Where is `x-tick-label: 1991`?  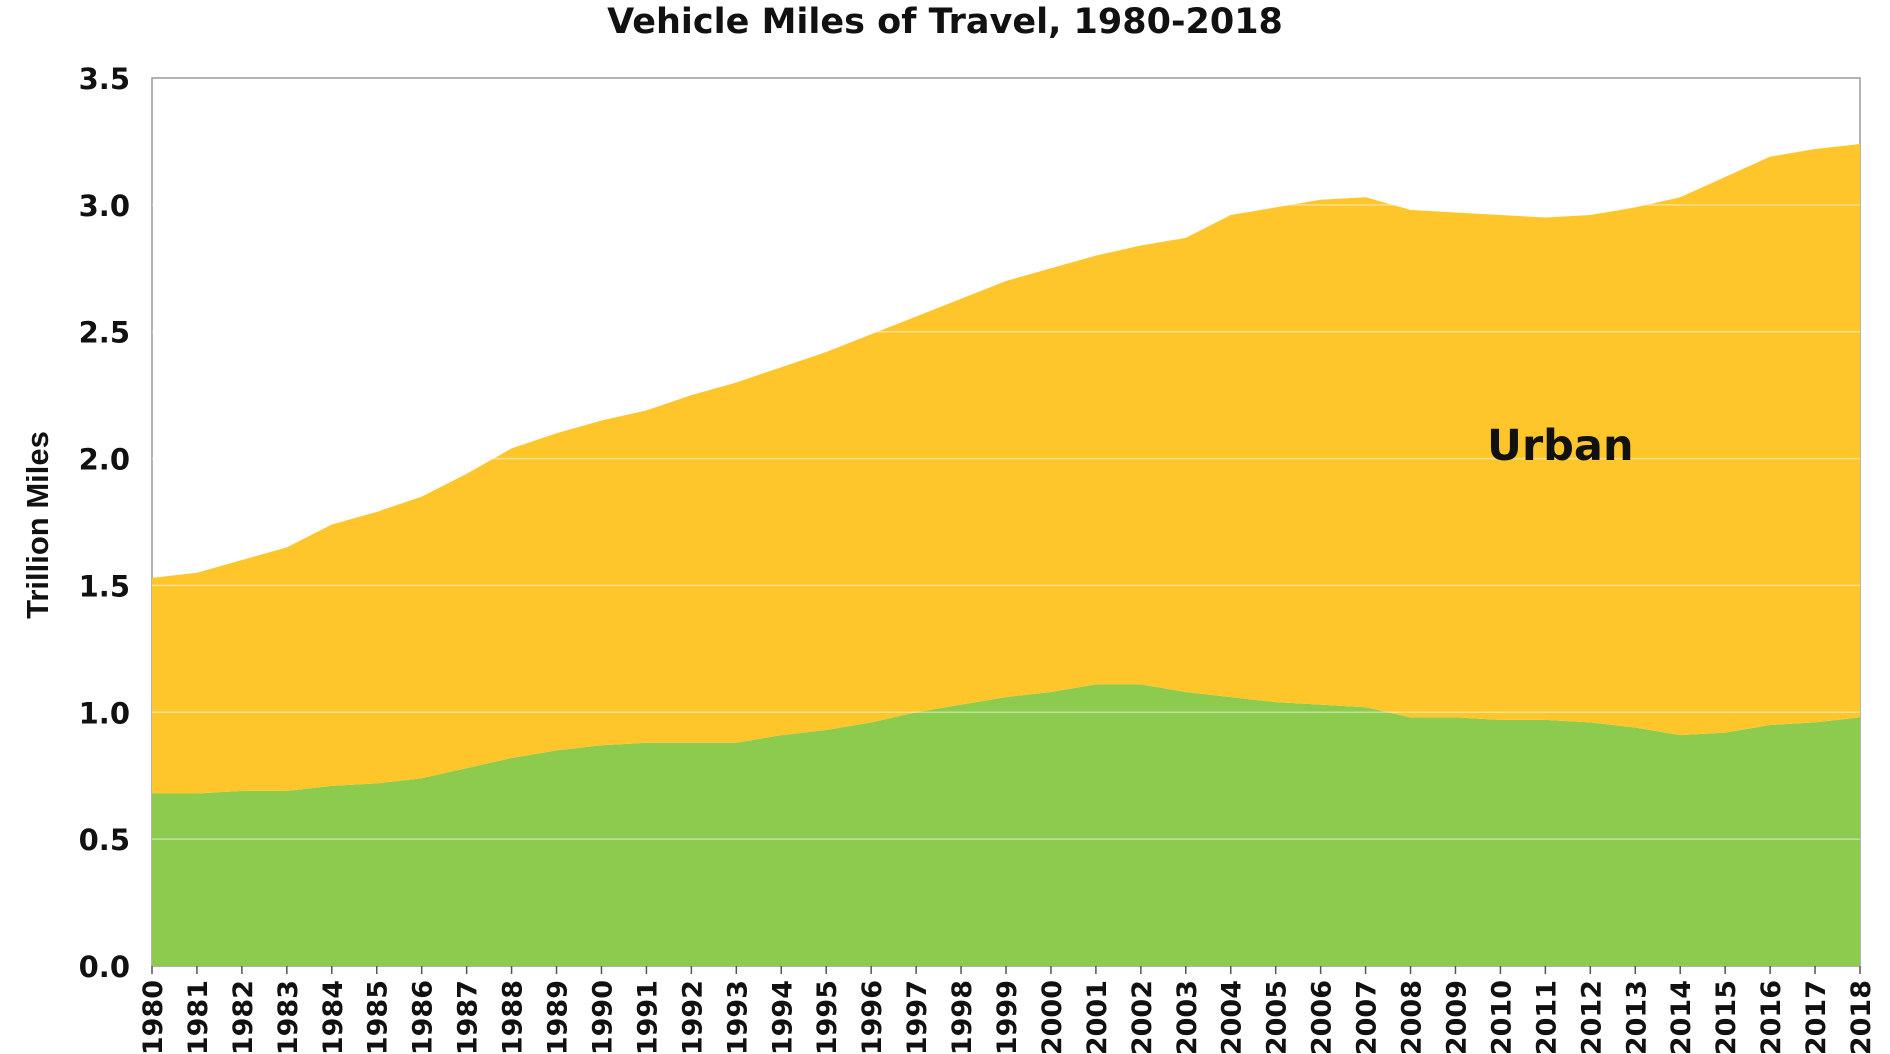 x-tick-label: 1991 is located at coordinates (647, 1017).